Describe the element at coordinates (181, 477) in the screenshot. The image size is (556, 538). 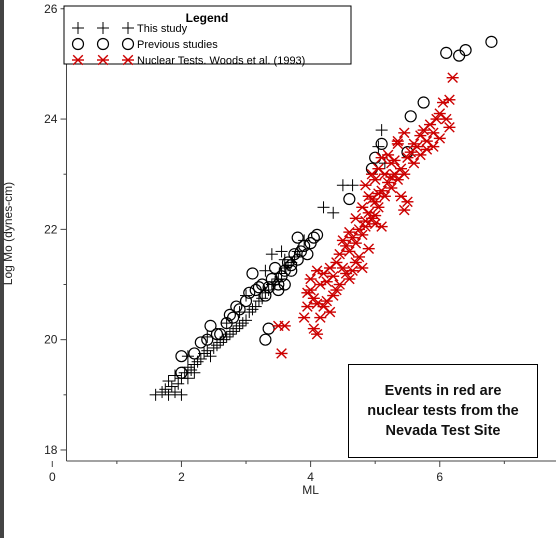
I see `x-tick-label: 2` at that location.